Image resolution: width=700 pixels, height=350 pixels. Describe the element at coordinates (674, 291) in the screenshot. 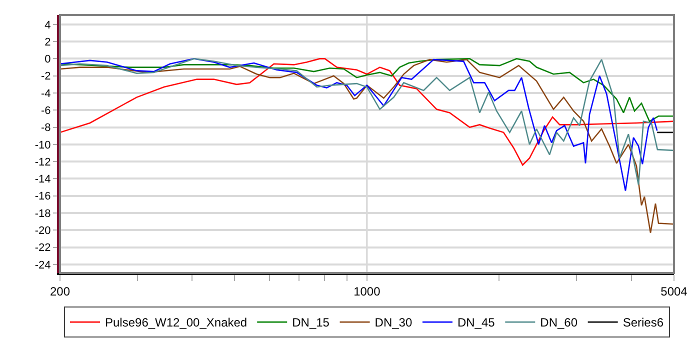

I see `x-tick-label: 5004` at that location.